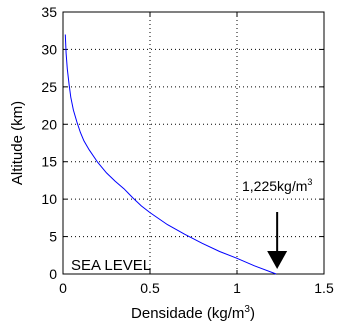 The width and height of the screenshot is (338, 326). I want to click on y-tick-label: 15, so click(49, 162).